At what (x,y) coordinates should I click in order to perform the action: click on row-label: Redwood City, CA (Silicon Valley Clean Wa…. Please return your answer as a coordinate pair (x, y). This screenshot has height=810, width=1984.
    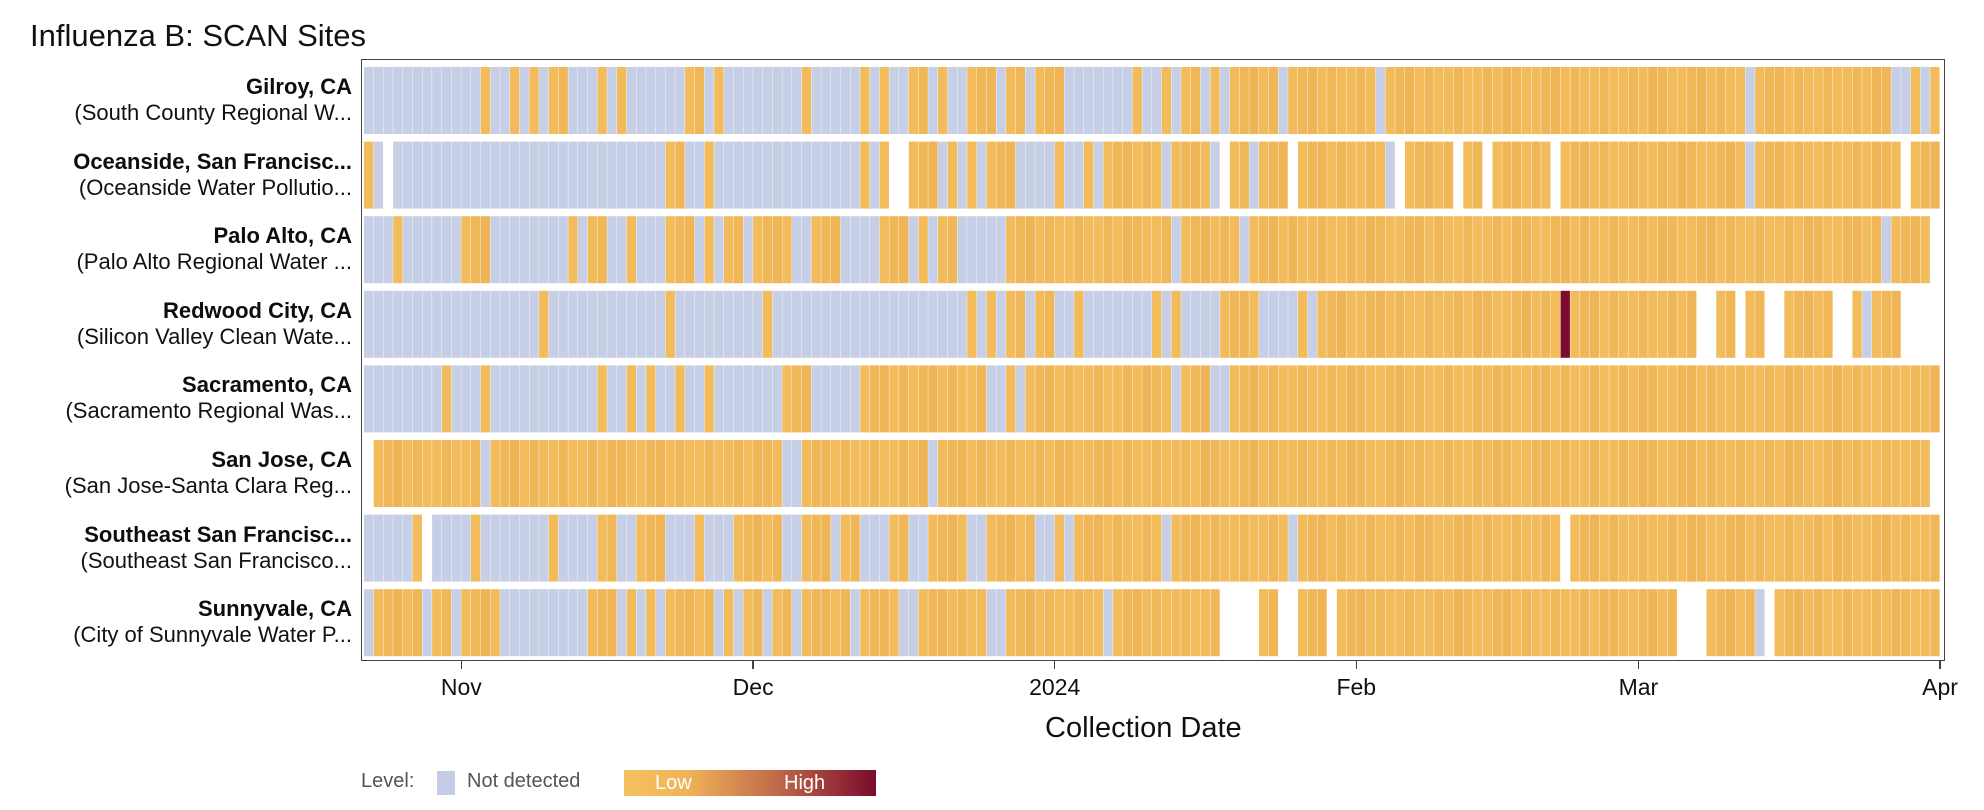
    Looking at the image, I should click on (176, 324).